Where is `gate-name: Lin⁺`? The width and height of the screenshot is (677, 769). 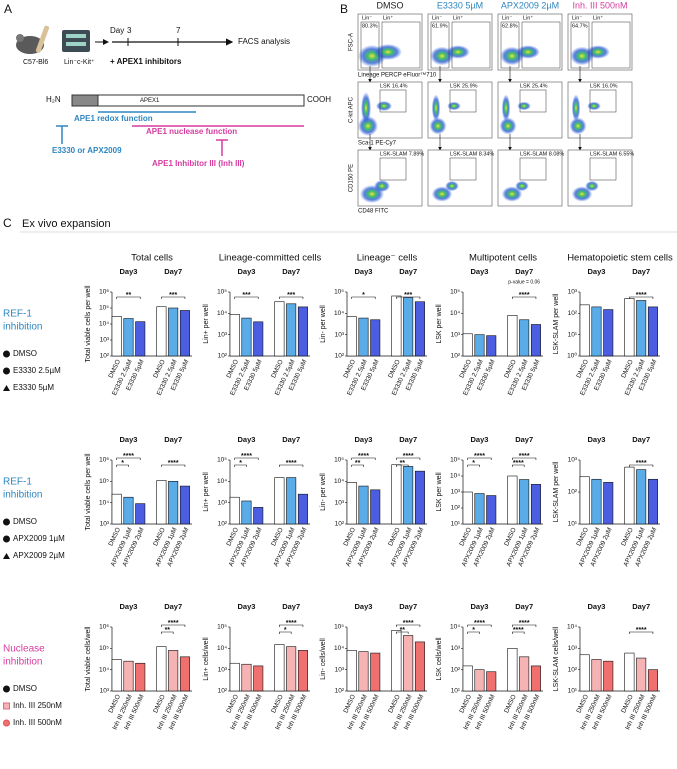
gate-name: Lin⁺ is located at coordinates (528, 17).